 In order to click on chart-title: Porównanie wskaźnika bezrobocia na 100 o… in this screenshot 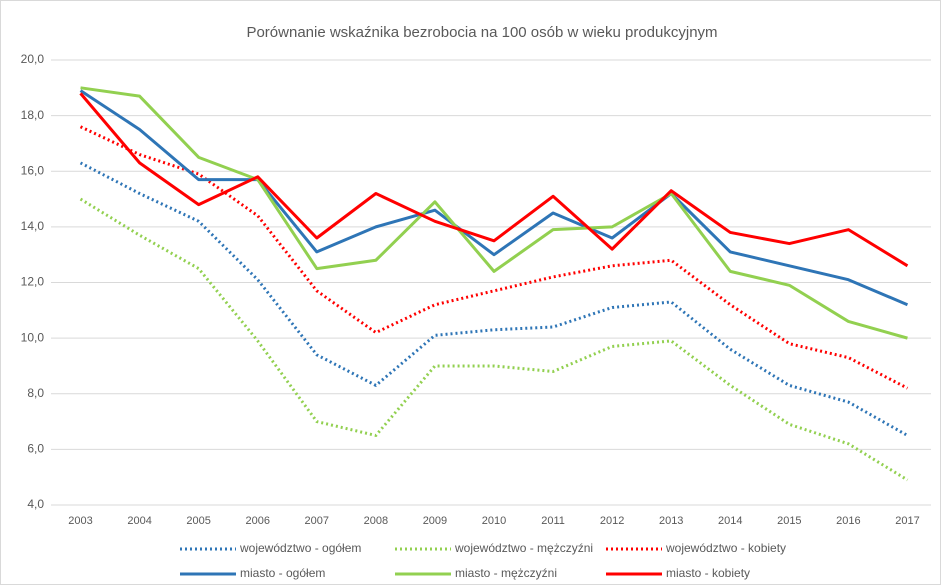, I will do `click(481, 32)`.